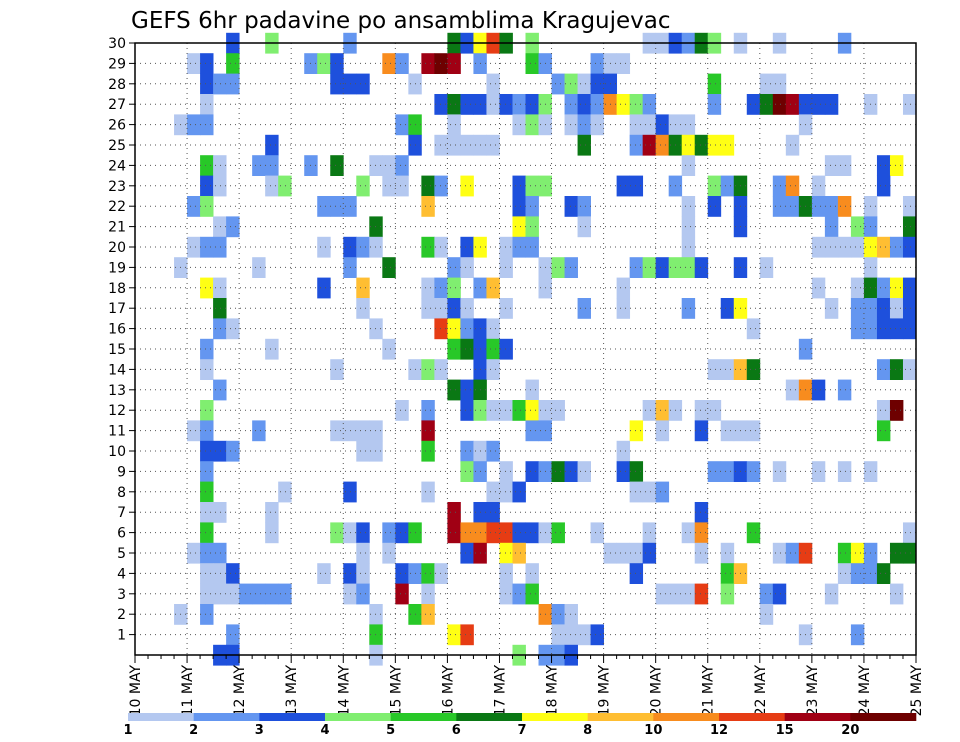 This screenshot has height=742, width=960. What do you see at coordinates (396, 691) in the screenshot?
I see `x-tick-label: 15 MAY` at bounding box center [396, 691].